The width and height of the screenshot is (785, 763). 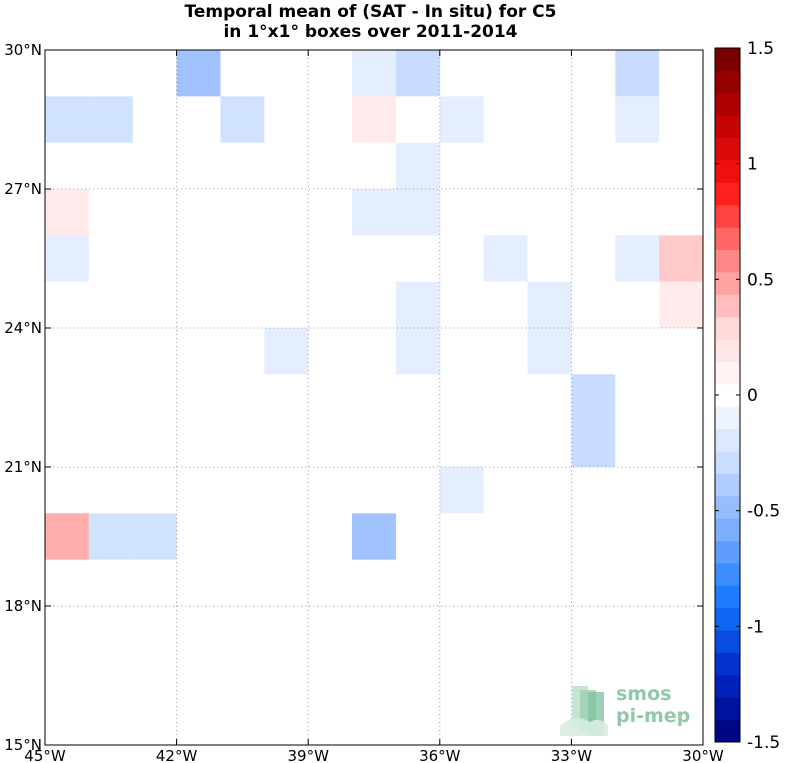 I want to click on y-tick-label: 27°N, so click(x=23, y=189).